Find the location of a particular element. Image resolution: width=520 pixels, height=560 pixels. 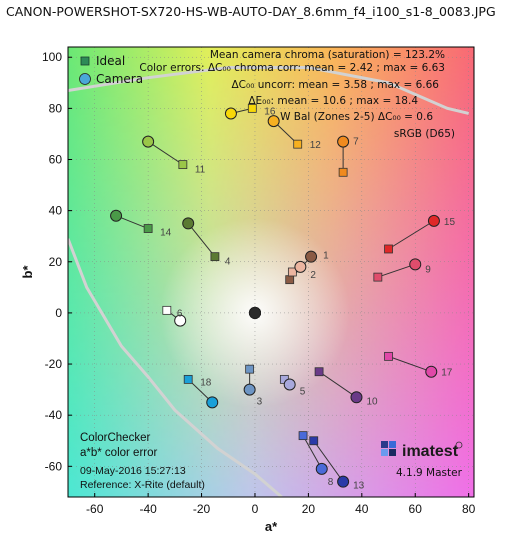

patch-label-9: 9 is located at coordinates (428, 269).